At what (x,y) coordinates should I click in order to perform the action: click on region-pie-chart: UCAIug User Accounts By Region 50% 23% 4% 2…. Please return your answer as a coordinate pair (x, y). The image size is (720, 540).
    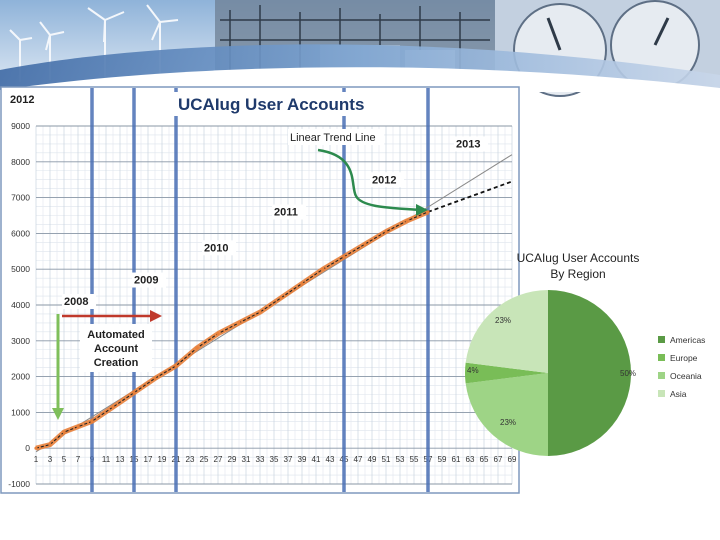
    Looking at the image, I should click on (585, 353).